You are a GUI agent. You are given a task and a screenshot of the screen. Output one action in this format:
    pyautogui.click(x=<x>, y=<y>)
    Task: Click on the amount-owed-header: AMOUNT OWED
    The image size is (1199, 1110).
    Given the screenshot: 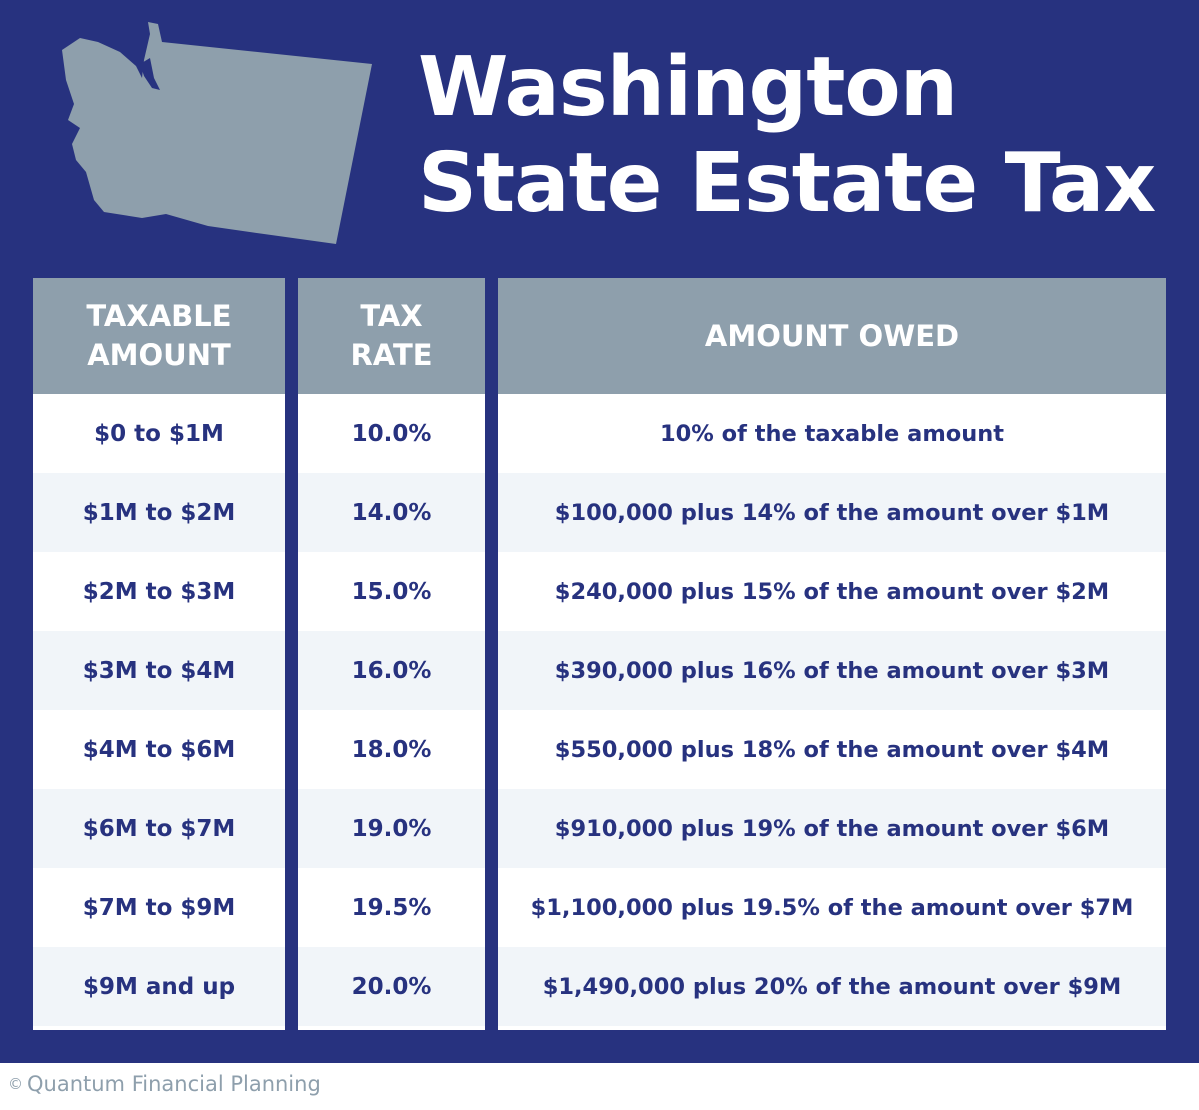 What is the action you would take?
    pyautogui.click(x=832, y=336)
    